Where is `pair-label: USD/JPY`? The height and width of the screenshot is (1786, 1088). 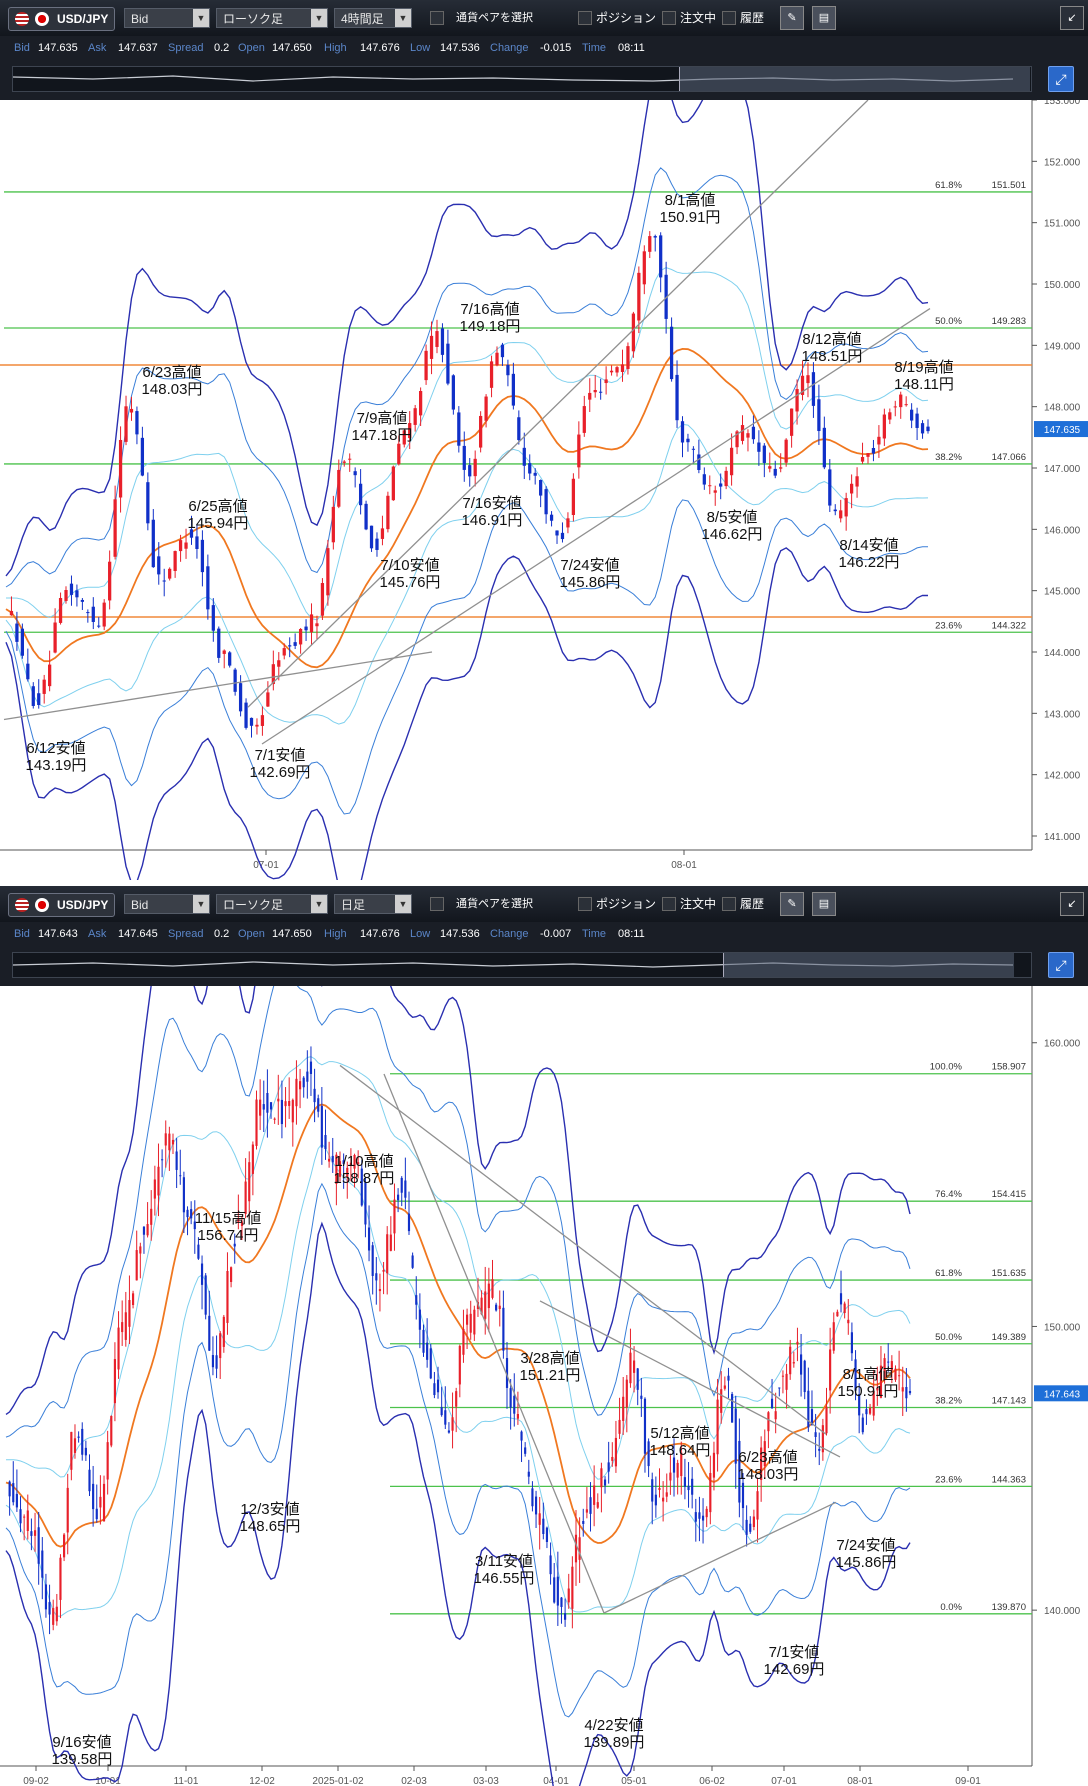
pair-label: USD/JPY is located at coordinates (83, 905).